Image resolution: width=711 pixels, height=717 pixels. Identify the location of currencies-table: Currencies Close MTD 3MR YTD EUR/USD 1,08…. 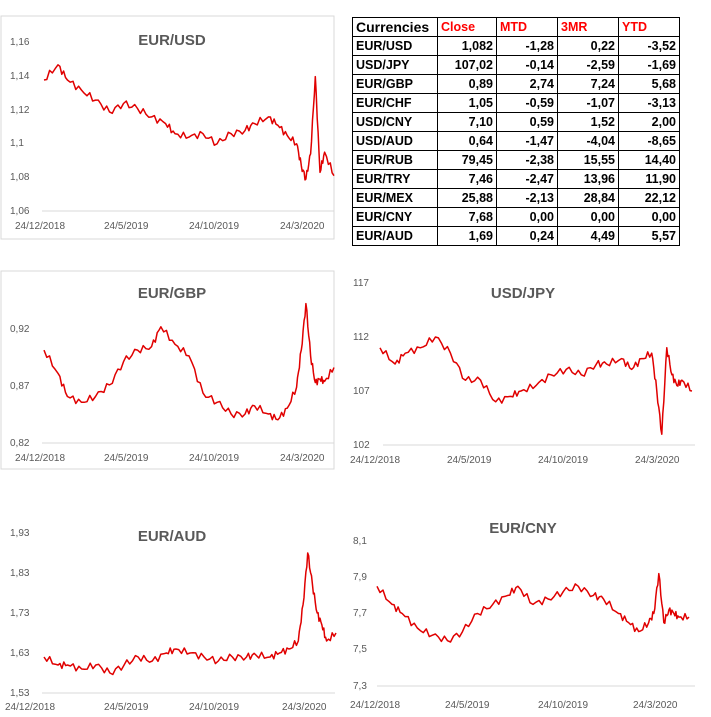
(516, 131).